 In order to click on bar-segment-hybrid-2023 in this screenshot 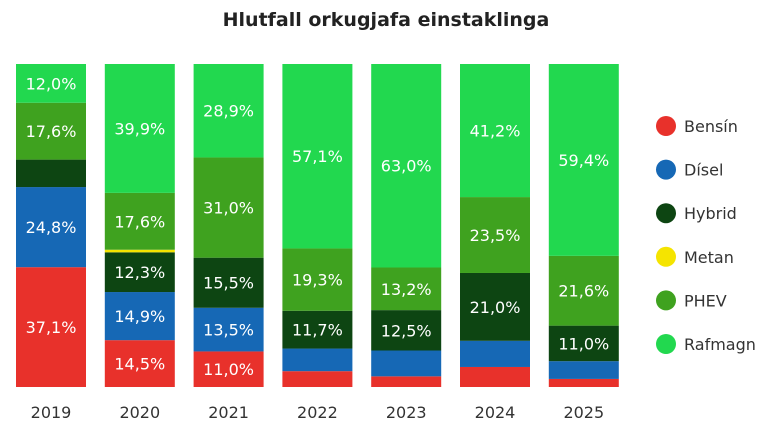, I will do `click(406, 330)`.